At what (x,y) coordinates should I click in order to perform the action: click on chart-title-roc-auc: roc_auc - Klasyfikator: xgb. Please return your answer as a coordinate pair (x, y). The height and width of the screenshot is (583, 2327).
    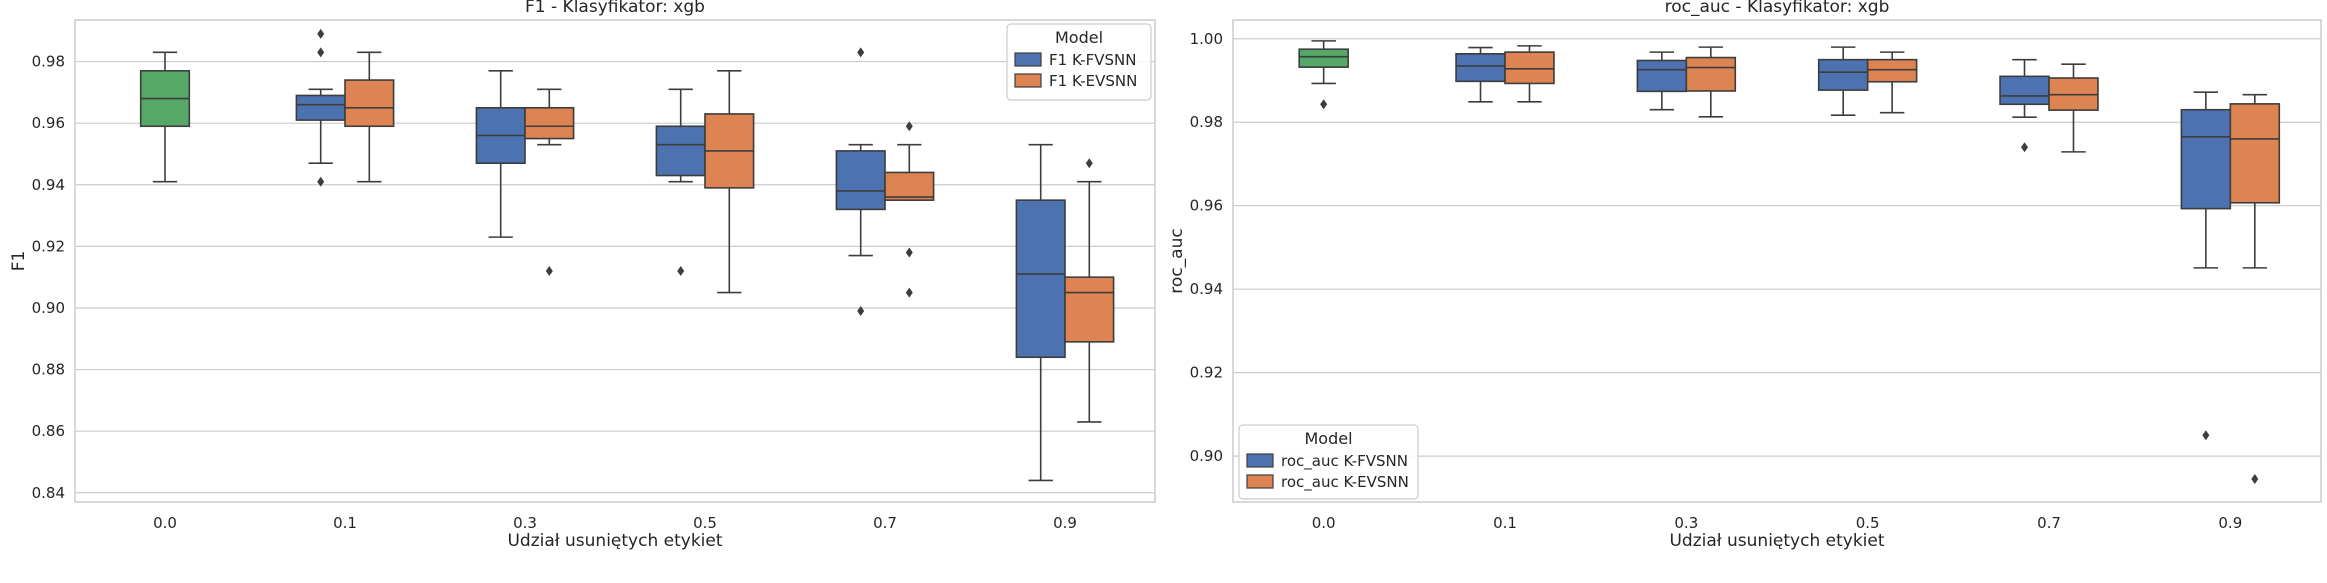
    Looking at the image, I should click on (1777, 8).